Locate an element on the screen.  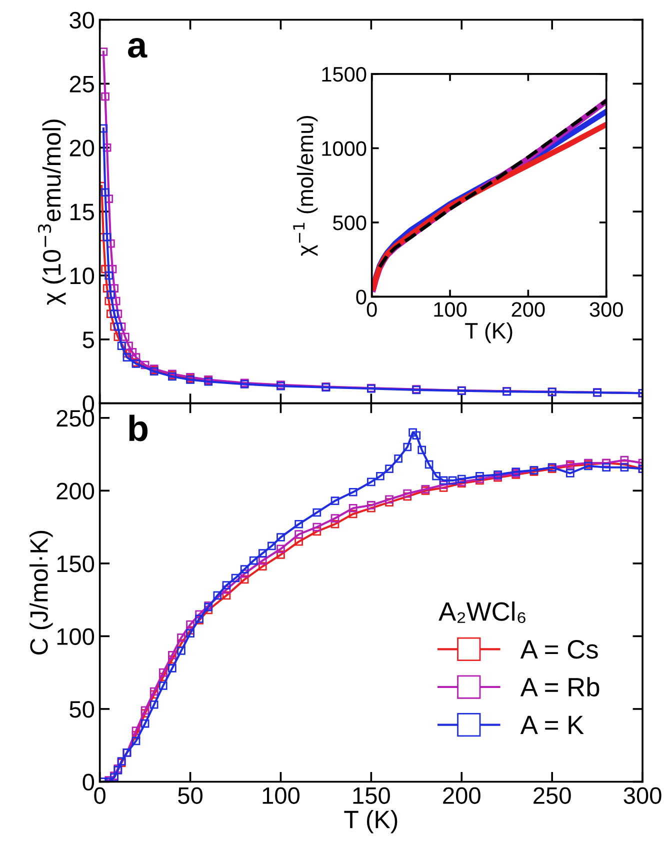
y-tick-label: 0 is located at coordinates (88, 782).